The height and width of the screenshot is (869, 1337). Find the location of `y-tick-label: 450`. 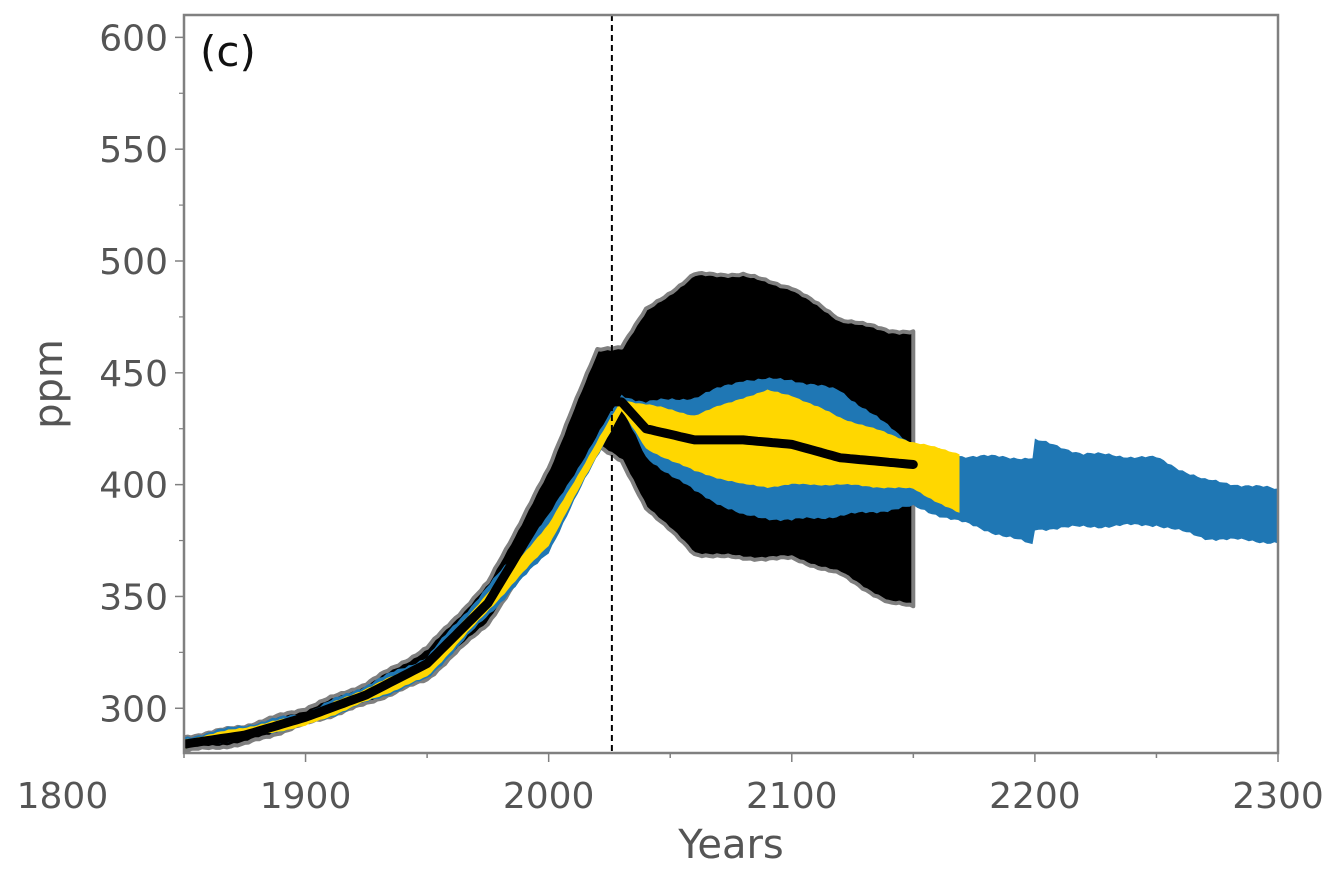

y-tick-label: 450 is located at coordinates (133, 374).